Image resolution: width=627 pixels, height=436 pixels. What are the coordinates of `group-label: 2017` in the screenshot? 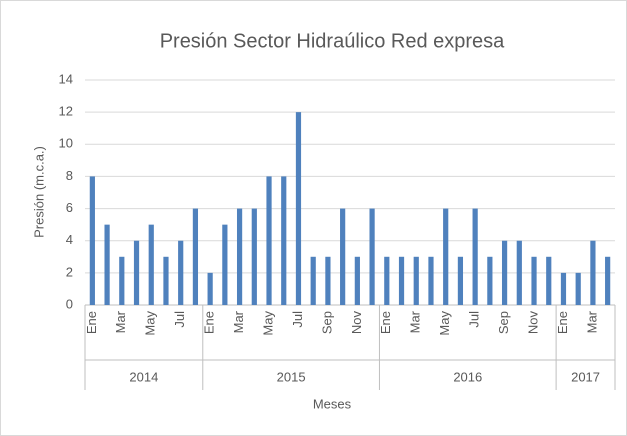 It's located at (585, 376).